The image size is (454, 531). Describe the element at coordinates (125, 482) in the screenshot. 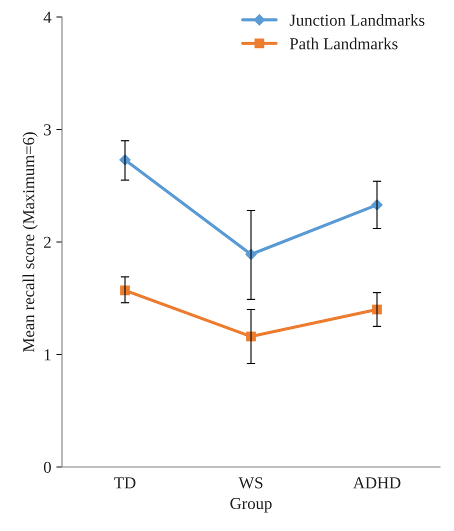

I see `x-tick-label: TD` at that location.